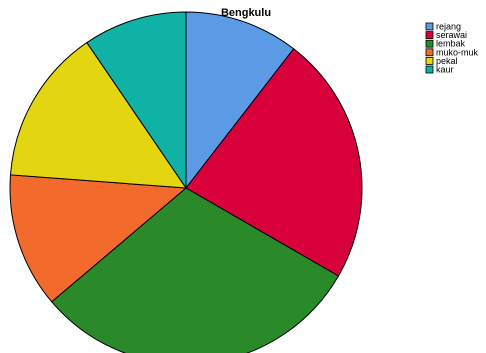  What do you see at coordinates (240, 100) in the screenshot?
I see `pie-slice-rejang` at bounding box center [240, 100].